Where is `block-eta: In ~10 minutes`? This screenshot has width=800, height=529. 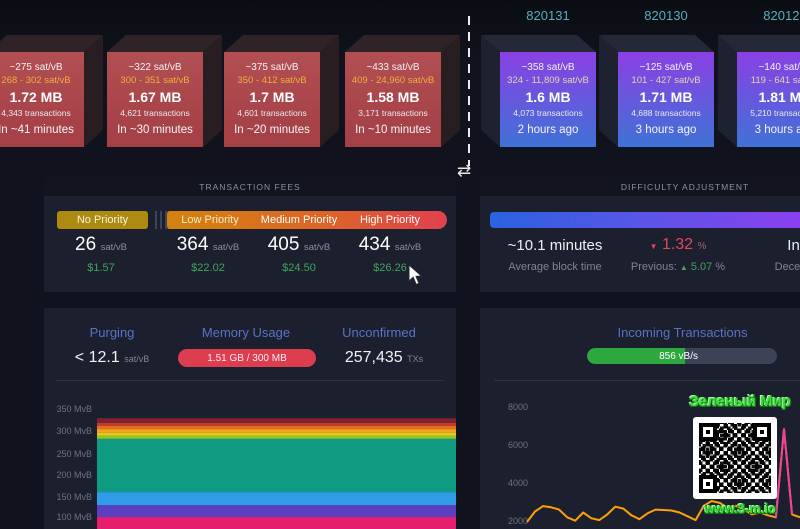 block-eta: In ~10 minutes is located at coordinates (393, 130).